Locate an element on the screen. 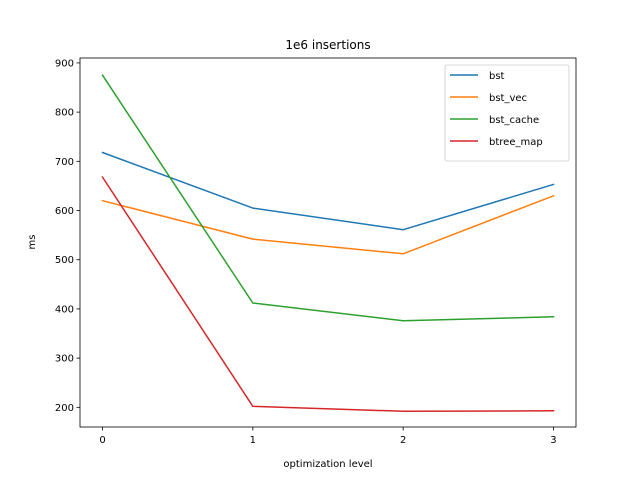  y-axis-label: ms is located at coordinates (32, 242).